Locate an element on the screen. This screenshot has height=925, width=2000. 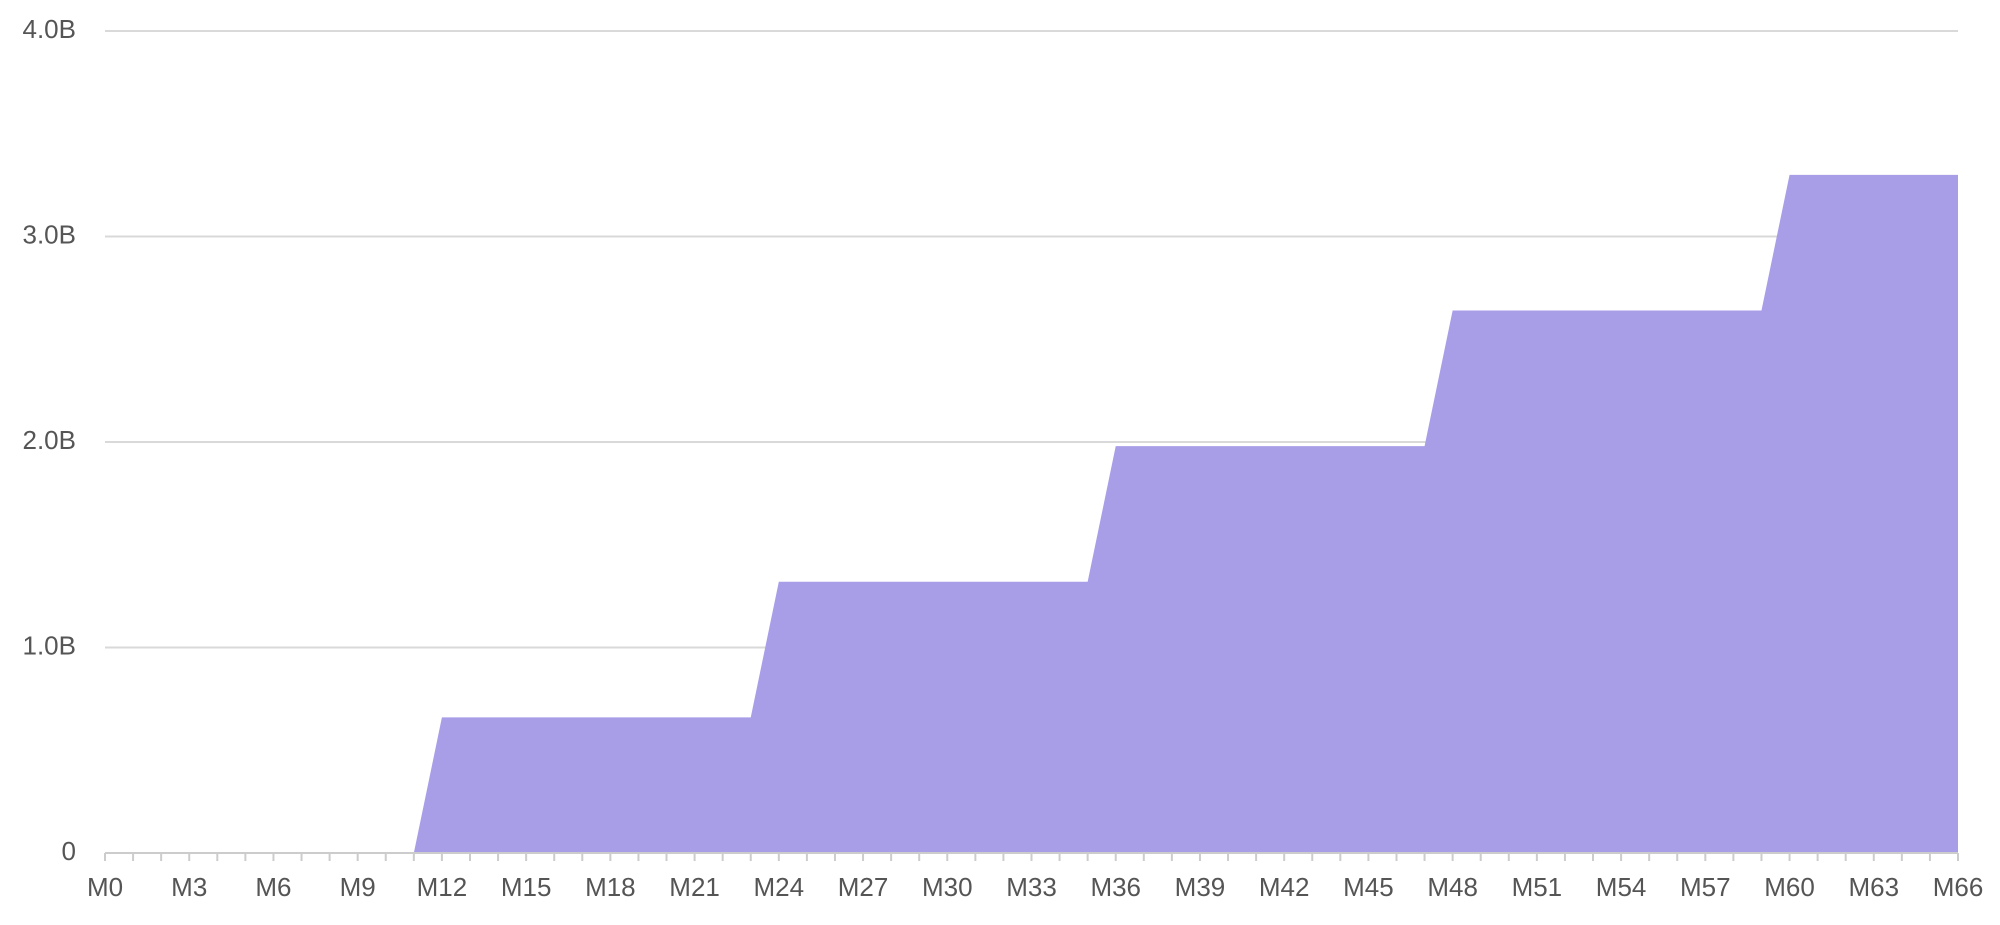
y-tick-label: 4.0B is located at coordinates (50, 29).